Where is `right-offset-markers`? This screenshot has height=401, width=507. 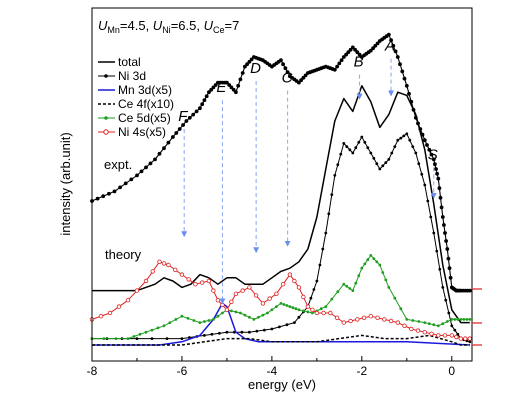 right-offset-markers is located at coordinates (477, 317).